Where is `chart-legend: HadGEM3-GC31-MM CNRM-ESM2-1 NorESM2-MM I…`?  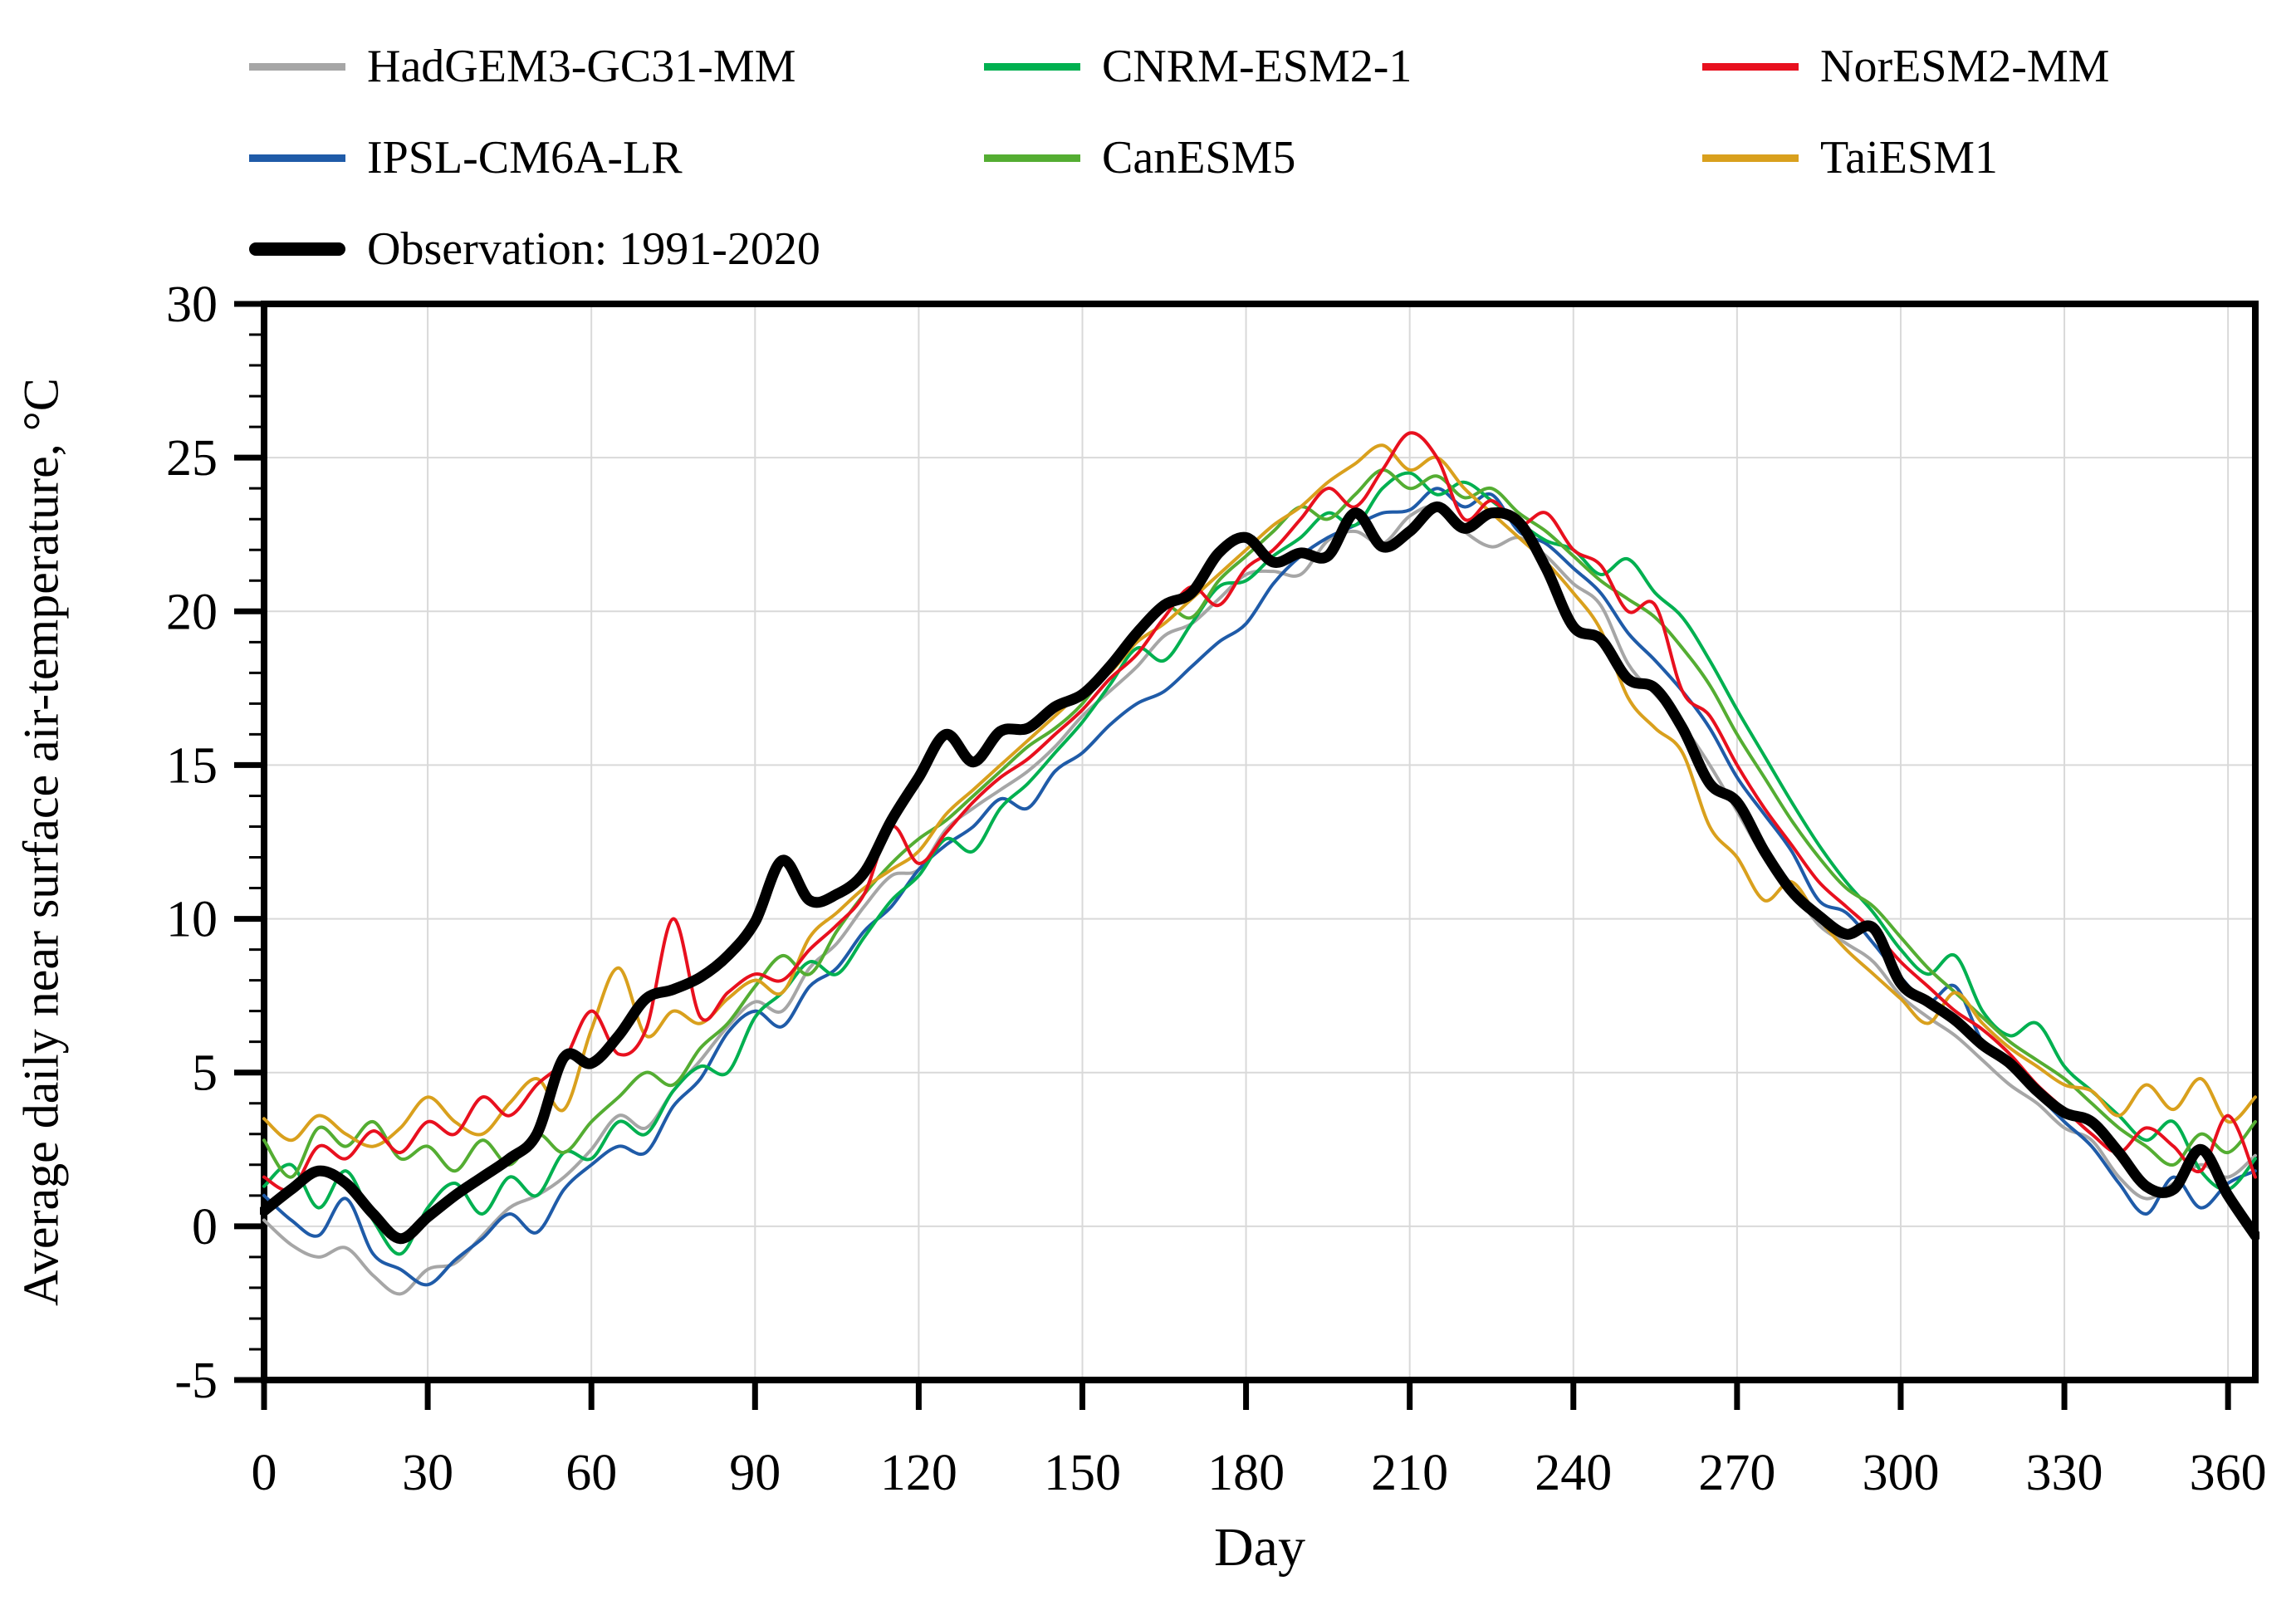 chart-legend: HadGEM3-GC31-MM CNRM-ESM2-1 NorESM2-MM I… is located at coordinates (1272, 157).